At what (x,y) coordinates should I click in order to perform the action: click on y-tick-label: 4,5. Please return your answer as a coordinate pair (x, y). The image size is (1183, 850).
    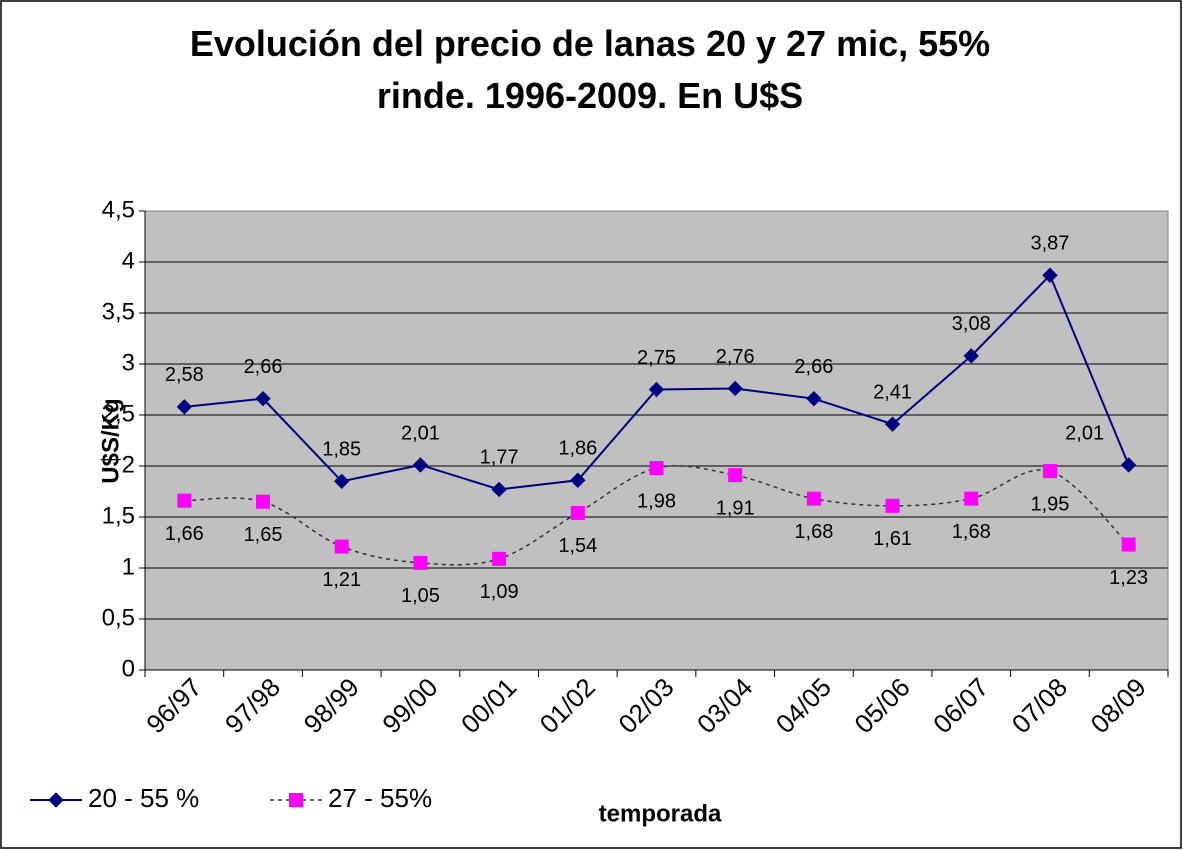
    Looking at the image, I should click on (118, 209).